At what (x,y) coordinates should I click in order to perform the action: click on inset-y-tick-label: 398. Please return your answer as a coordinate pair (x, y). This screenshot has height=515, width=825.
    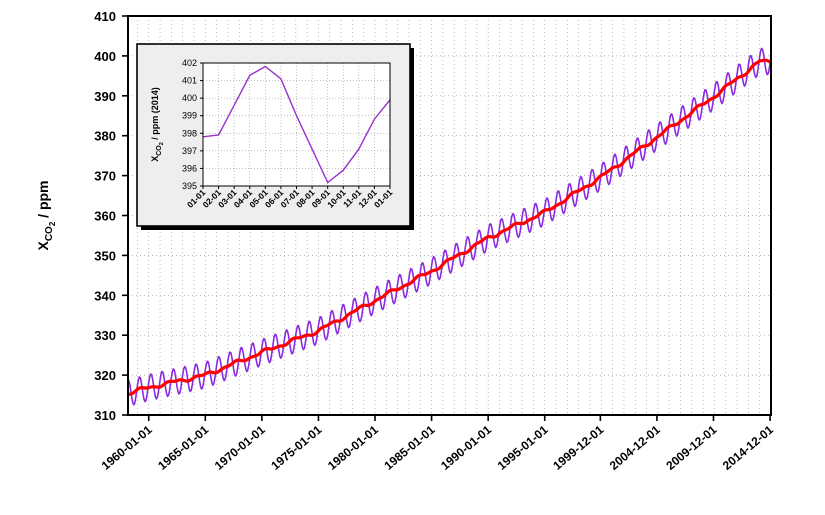
    Looking at the image, I should click on (189, 133).